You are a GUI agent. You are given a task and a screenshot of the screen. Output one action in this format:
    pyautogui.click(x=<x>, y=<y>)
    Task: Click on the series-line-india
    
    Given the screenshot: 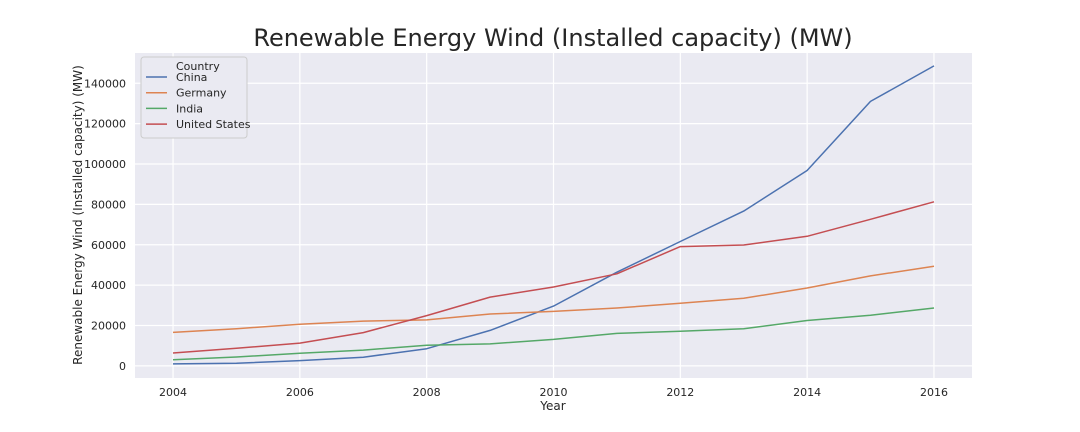 What is the action you would take?
    pyautogui.click(x=553, y=334)
    